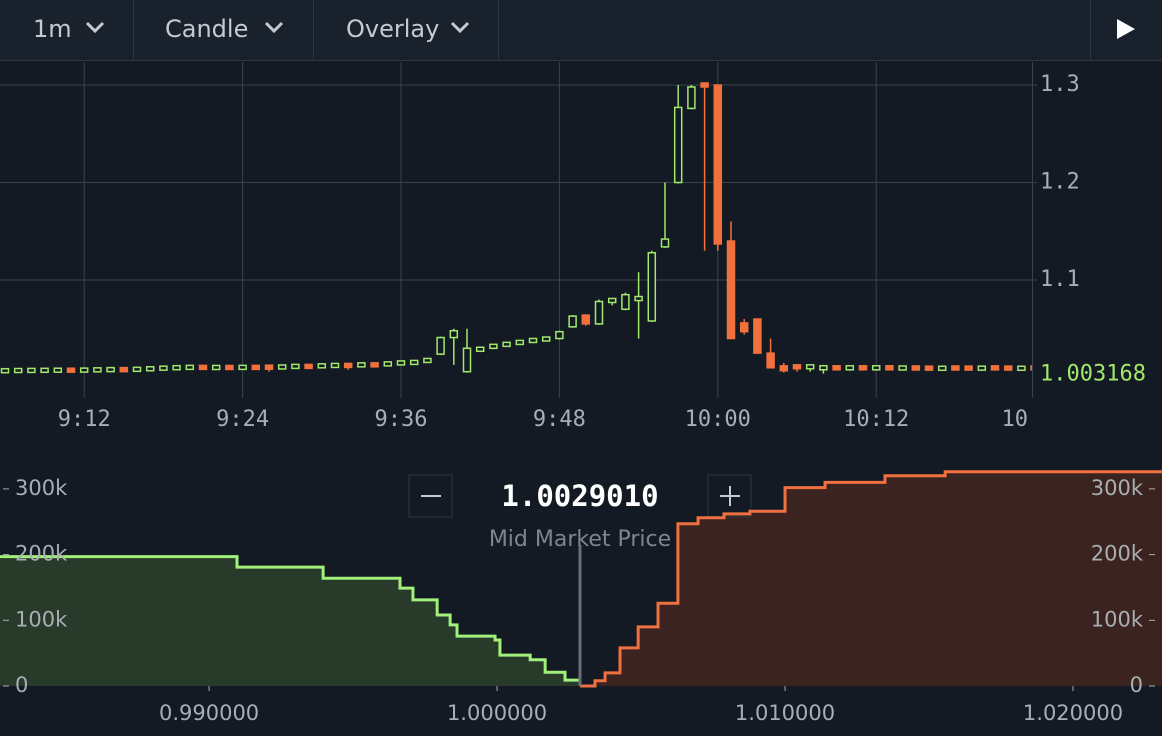 The height and width of the screenshot is (736, 1162). What do you see at coordinates (497, 713) in the screenshot?
I see `x-tick-label: 1.000000` at bounding box center [497, 713].